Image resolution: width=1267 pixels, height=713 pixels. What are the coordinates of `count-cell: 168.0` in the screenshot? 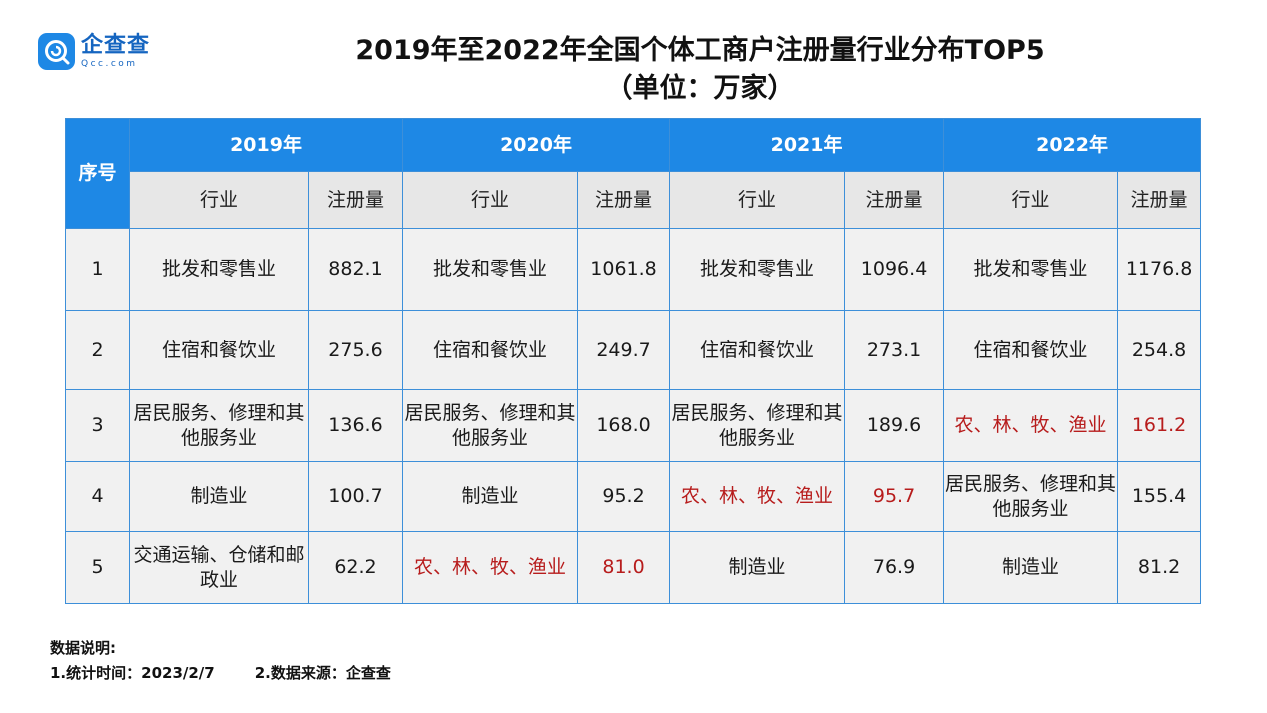 It's located at (624, 425).